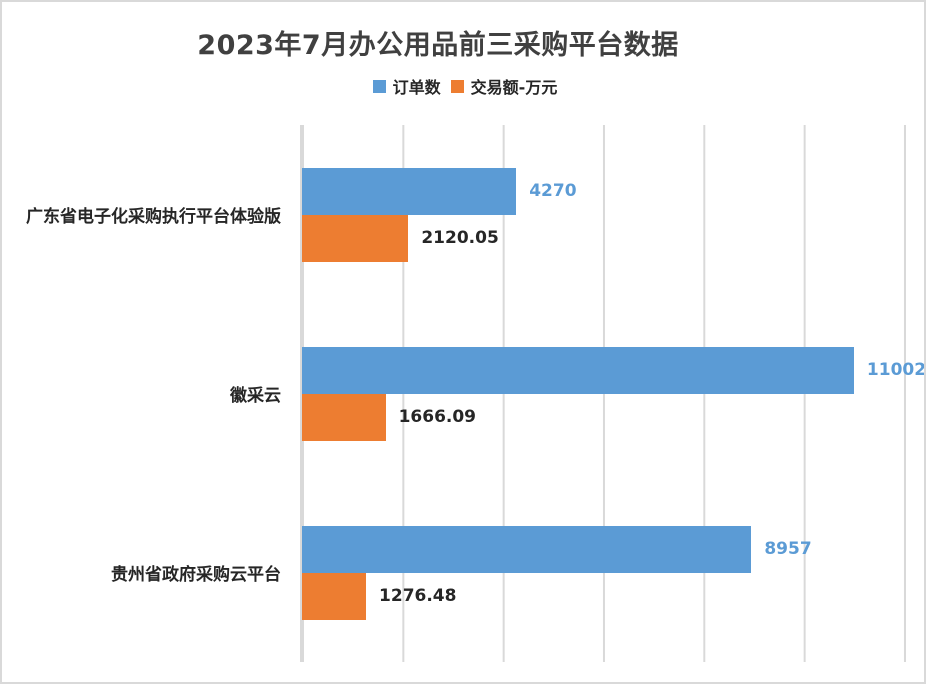 Image resolution: width=926 pixels, height=684 pixels. Describe the element at coordinates (603, 238) in the screenshot. I see `bar-line: 2120.05` at that location.